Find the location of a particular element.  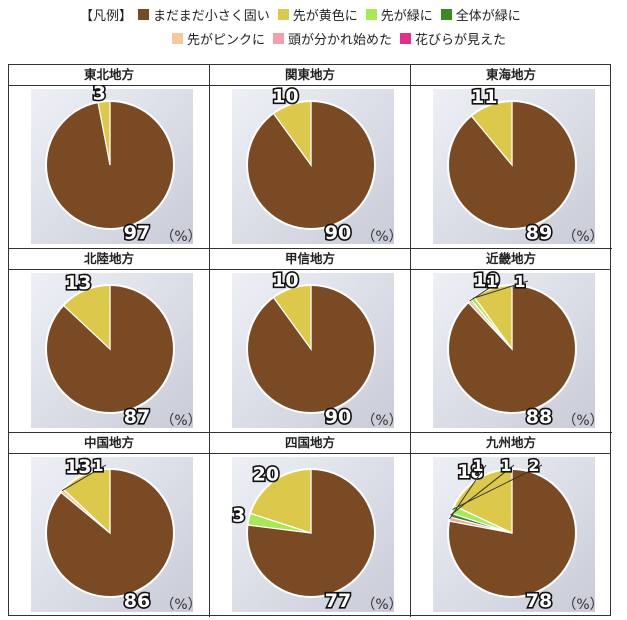

pie-chart: 87 13 （%） is located at coordinates (116, 350).